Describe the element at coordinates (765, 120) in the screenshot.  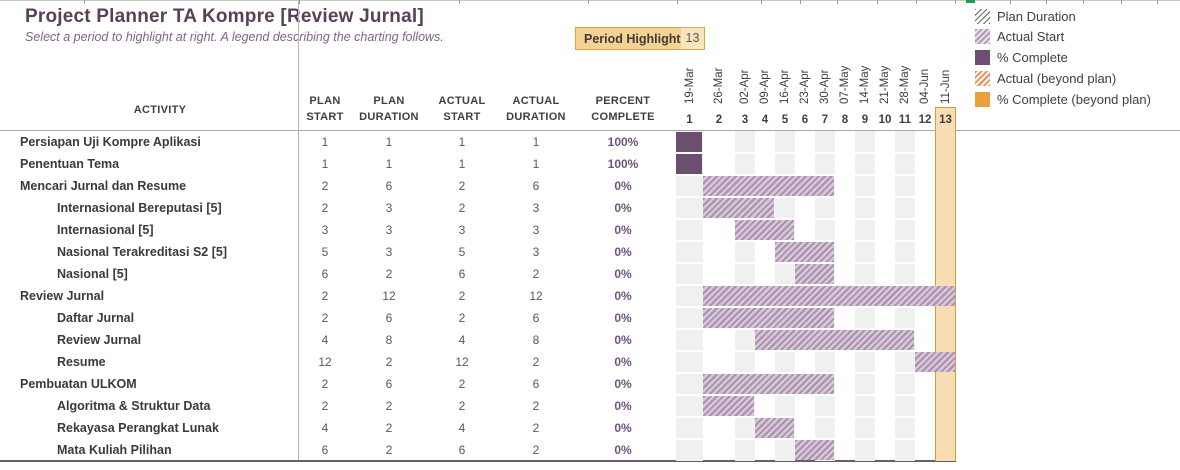
I see `period-number: 4` at that location.